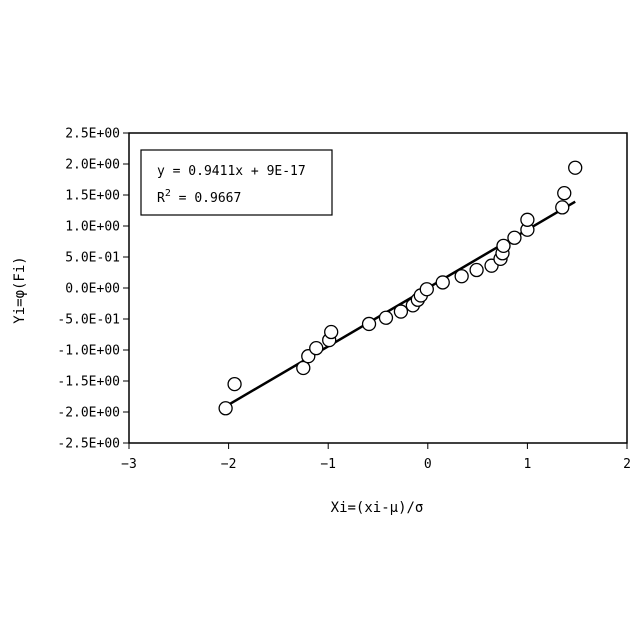 The height and width of the screenshot is (640, 640). What do you see at coordinates (428, 464) in the screenshot?
I see `x-tick-label: 0` at bounding box center [428, 464].